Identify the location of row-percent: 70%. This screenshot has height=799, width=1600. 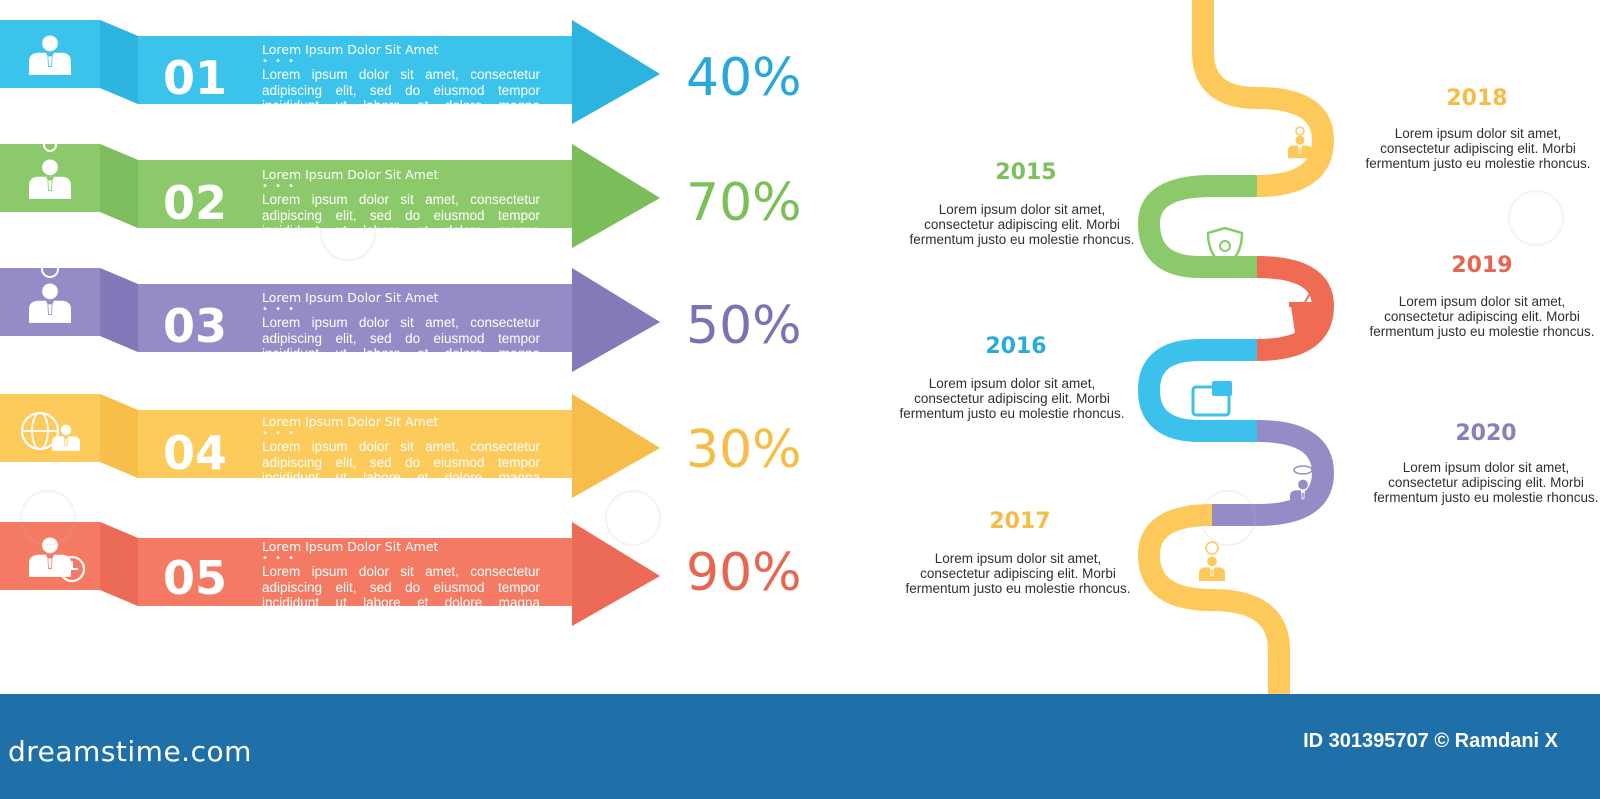
(744, 203).